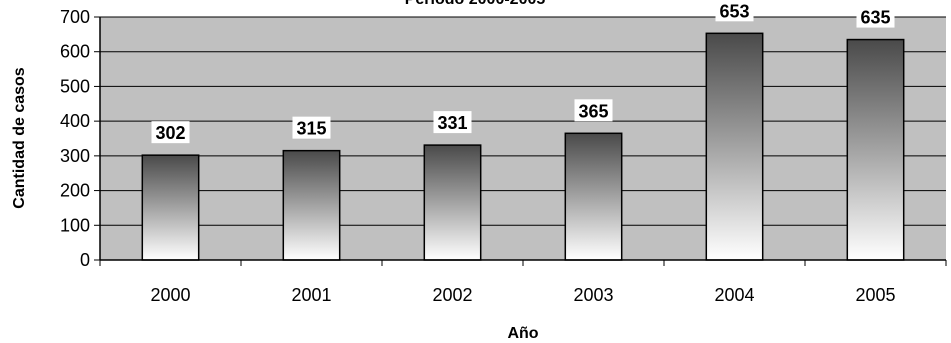  I want to click on x-tick-label: 2005, so click(875, 295).